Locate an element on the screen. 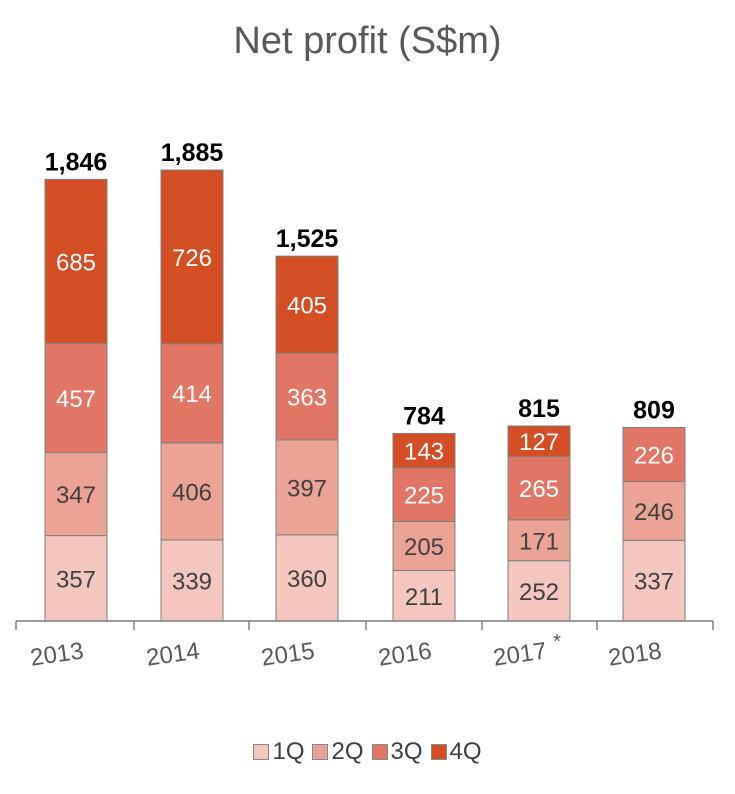 The height and width of the screenshot is (794, 735). total-label-2016: 784 is located at coordinates (424, 416).